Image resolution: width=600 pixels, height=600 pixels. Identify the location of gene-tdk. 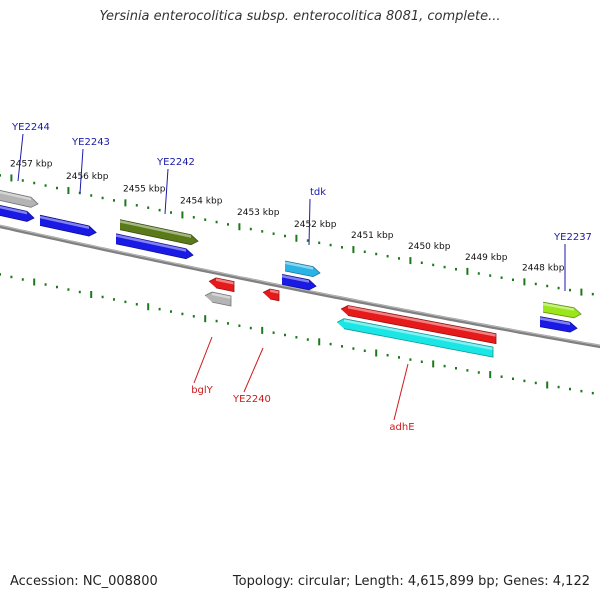
(302, 269).